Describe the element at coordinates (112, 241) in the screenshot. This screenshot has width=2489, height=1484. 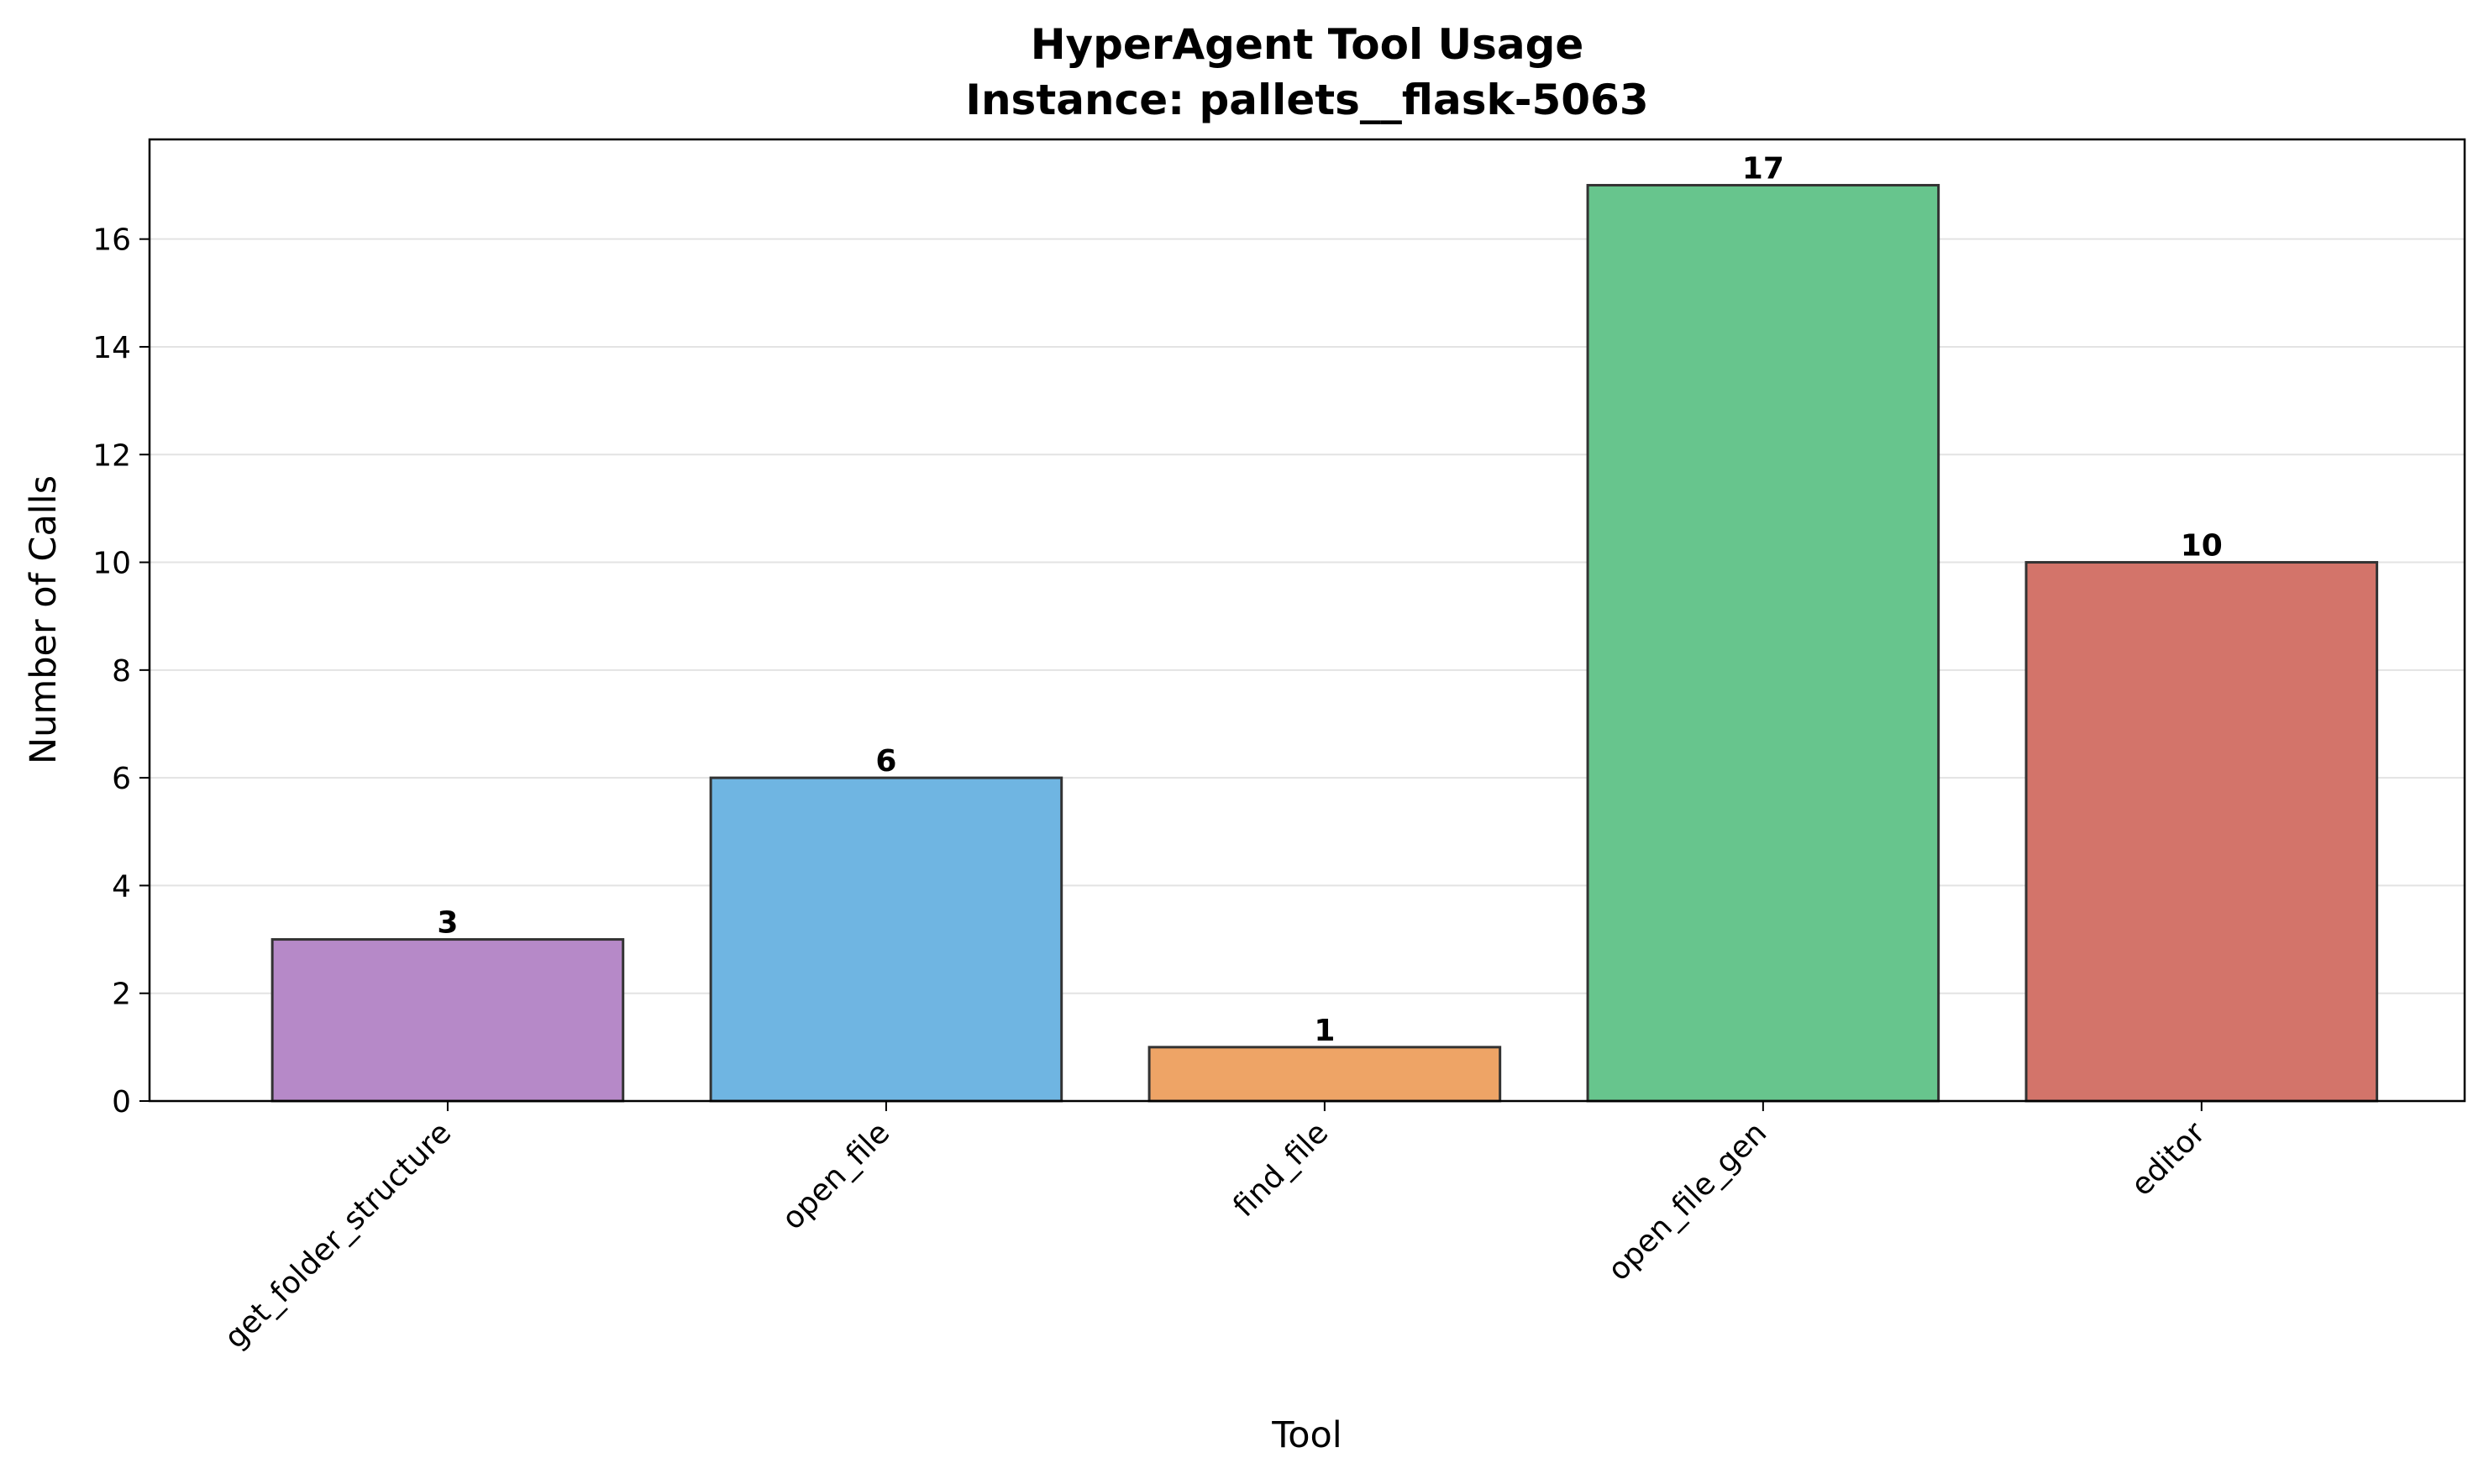
I see `y-tick-label: 16` at that location.